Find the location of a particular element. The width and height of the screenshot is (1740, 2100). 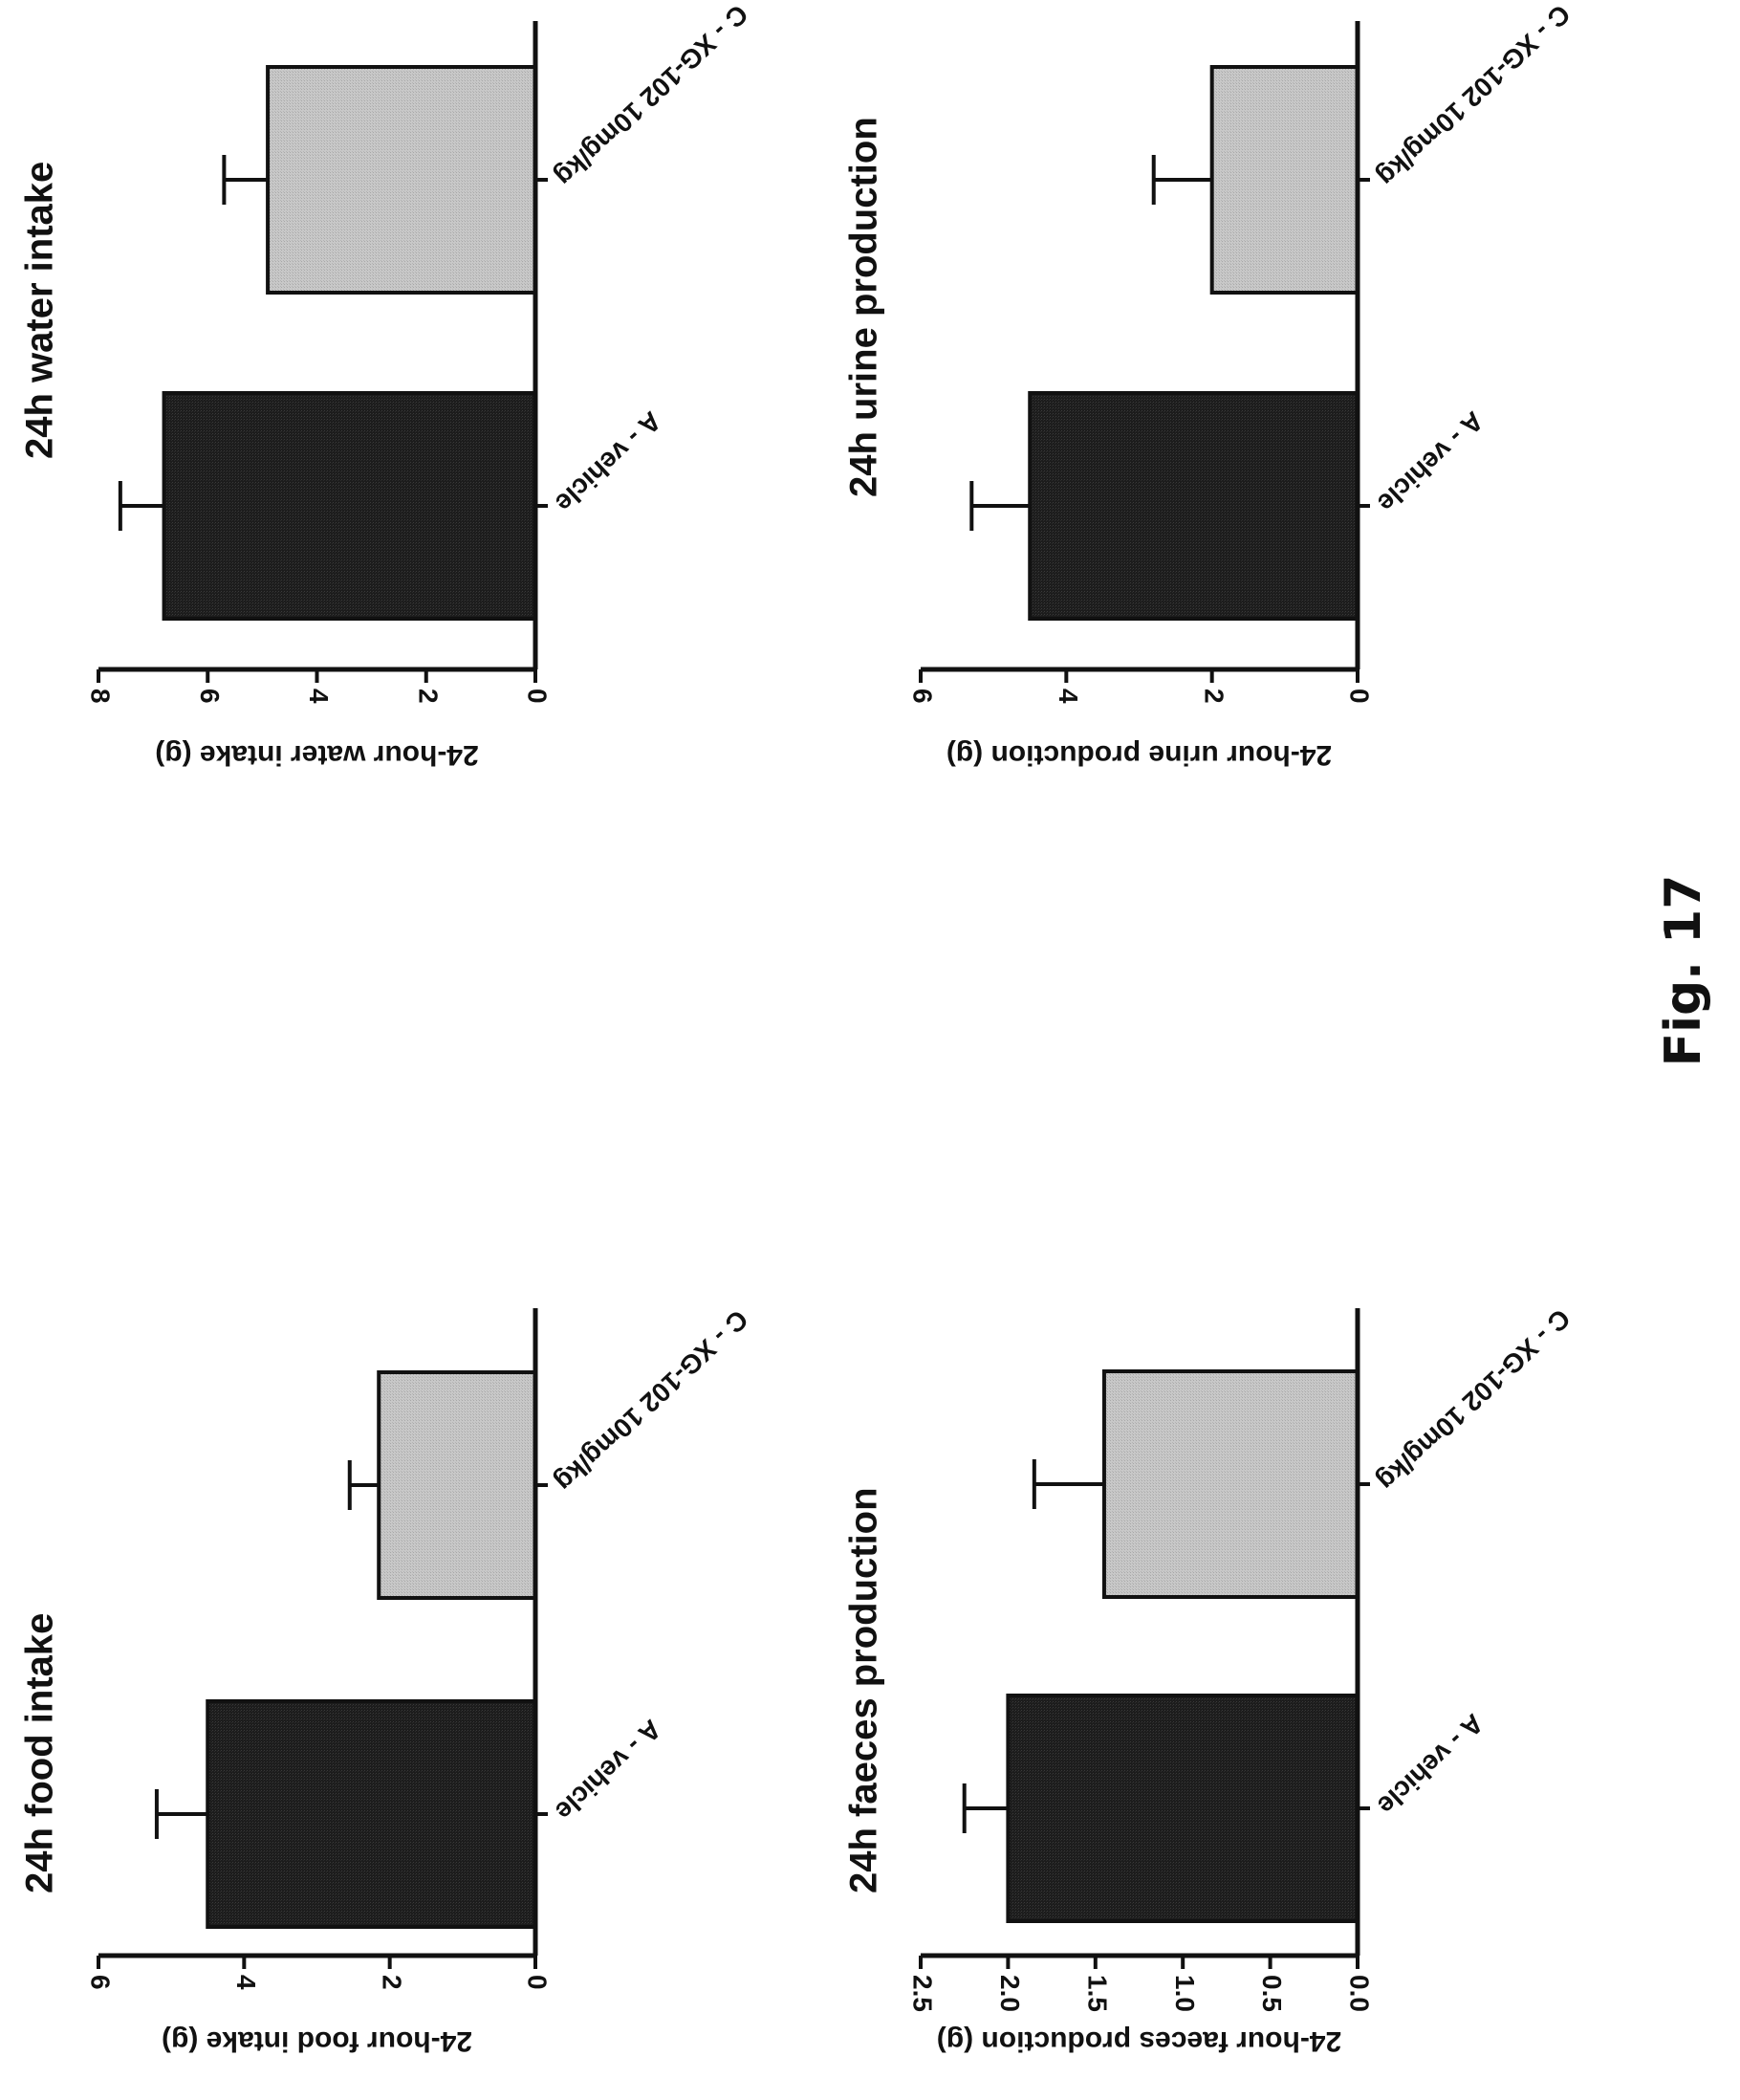

chart-title: 24h water intake is located at coordinates (40, 310).